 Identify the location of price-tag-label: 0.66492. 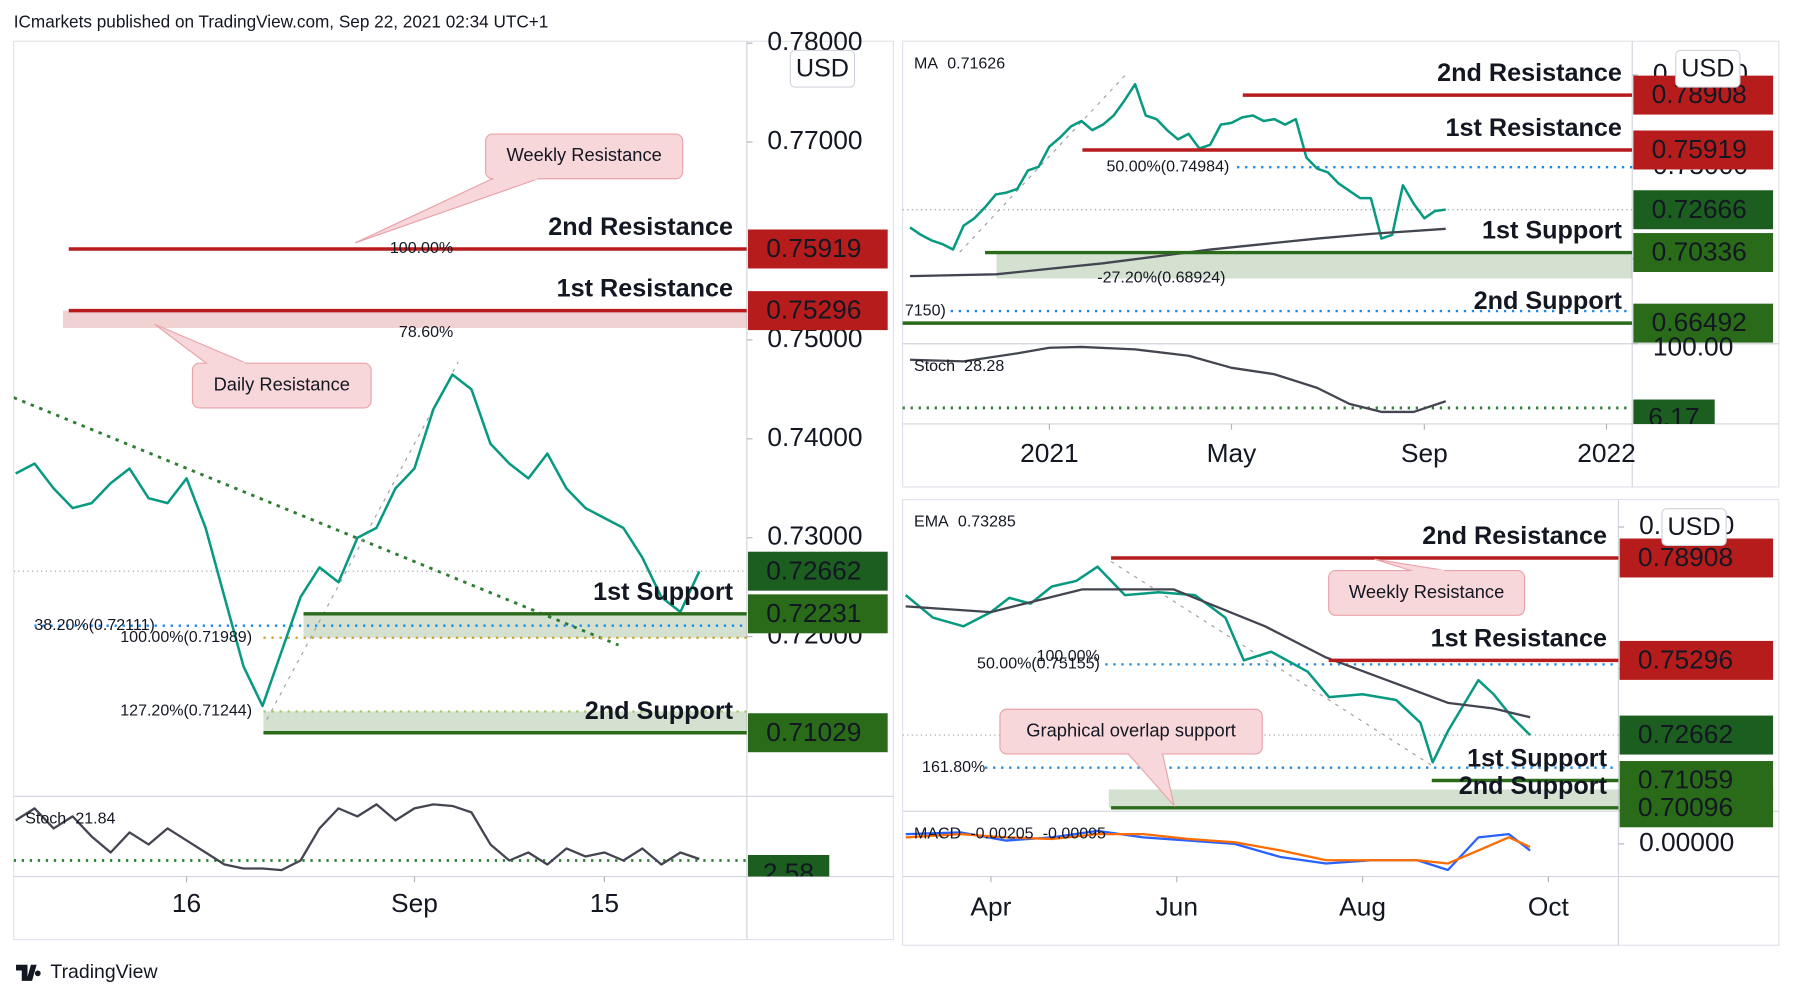
(1699, 322).